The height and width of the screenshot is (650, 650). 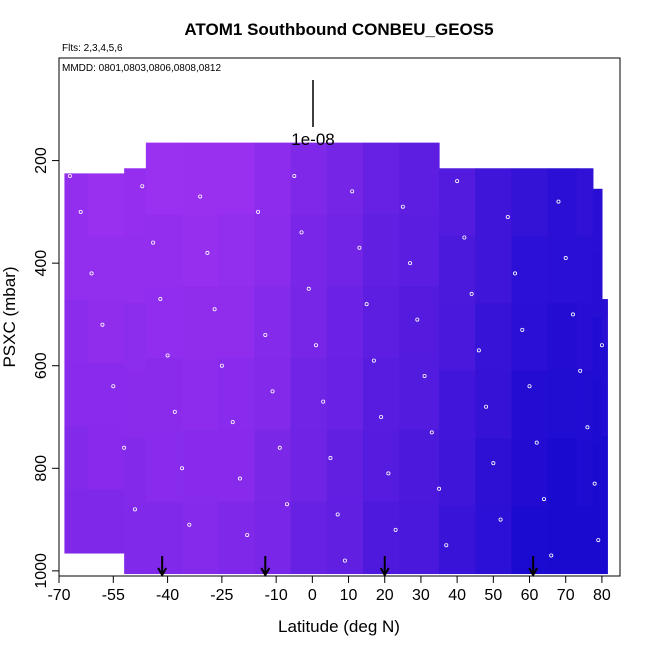 I want to click on y-tick-label: 800, so click(x=41, y=468).